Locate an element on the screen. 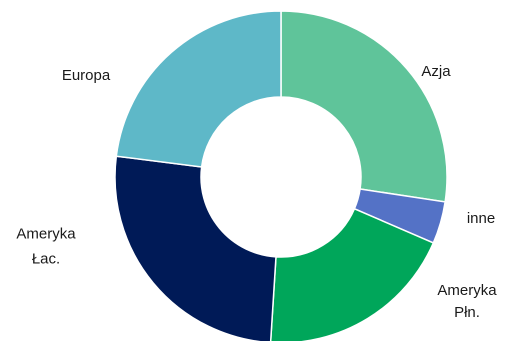 The width and height of the screenshot is (509, 341). slice-label-line: Płn. is located at coordinates (467, 312).